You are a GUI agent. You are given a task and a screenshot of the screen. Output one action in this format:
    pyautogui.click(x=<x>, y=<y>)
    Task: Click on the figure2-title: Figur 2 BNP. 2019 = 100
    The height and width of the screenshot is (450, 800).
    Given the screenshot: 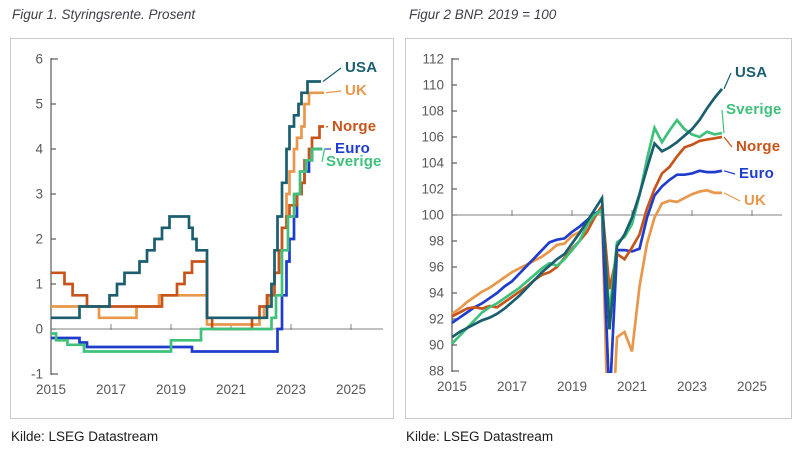 What is the action you would take?
    pyautogui.click(x=483, y=14)
    